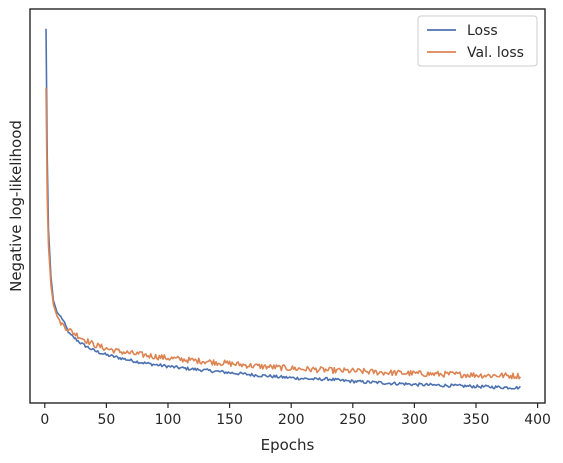 The height and width of the screenshot is (463, 563). Describe the element at coordinates (44, 420) in the screenshot. I see `x-tick-label: 0` at that location.